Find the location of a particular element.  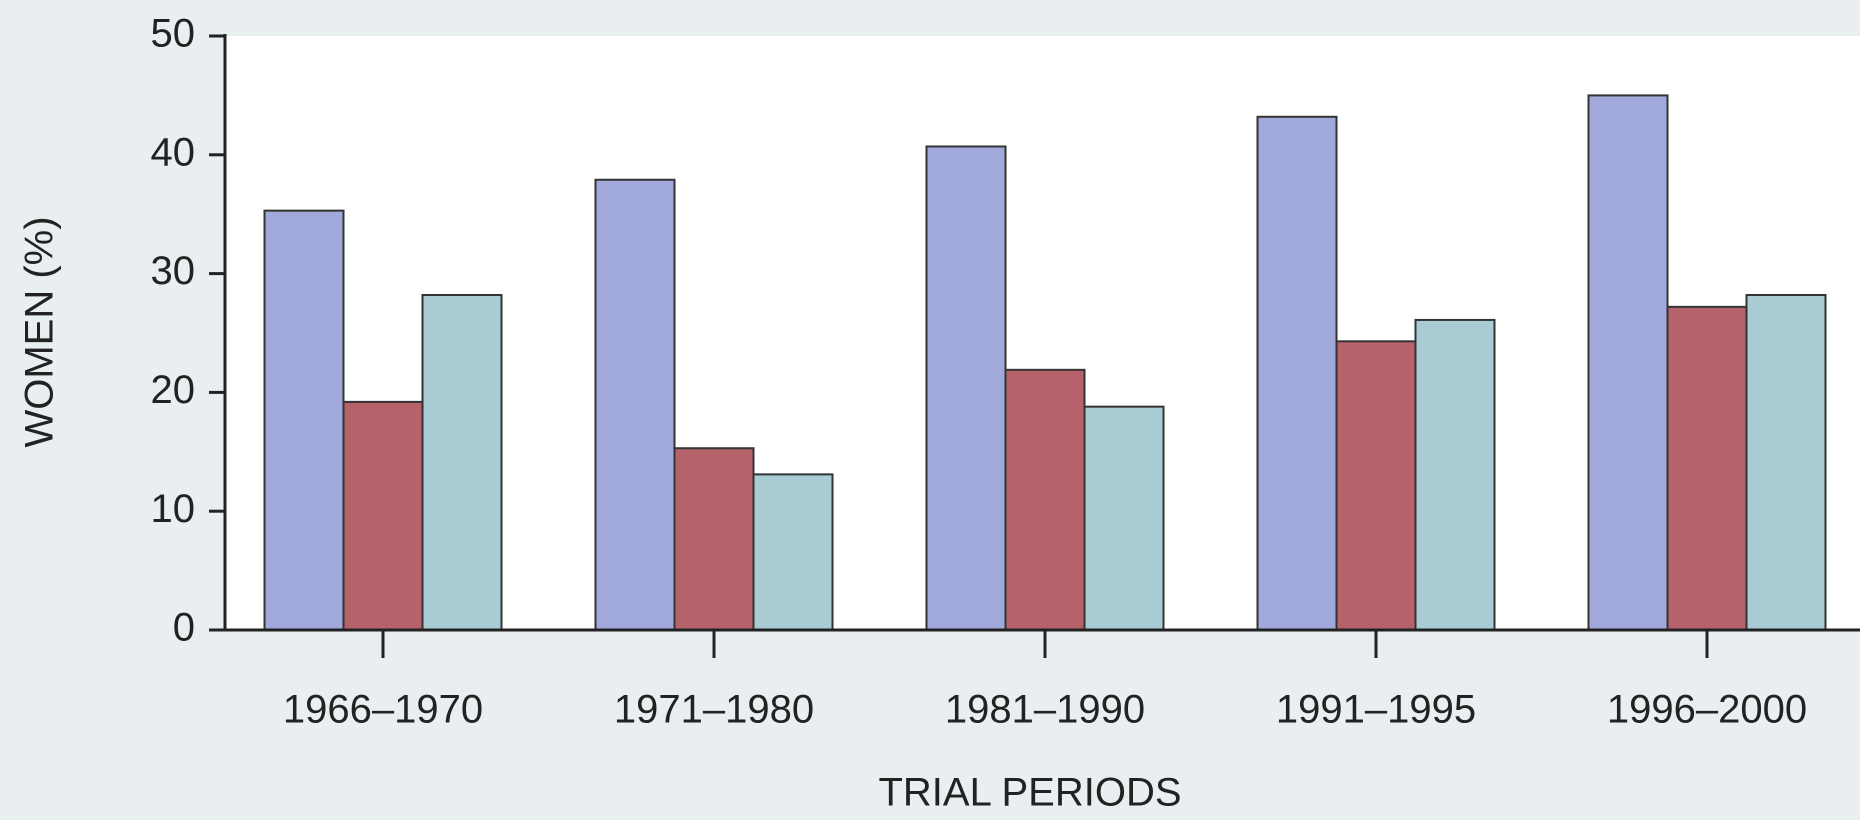

x-tick-label: 1981–1990 is located at coordinates (1045, 710).